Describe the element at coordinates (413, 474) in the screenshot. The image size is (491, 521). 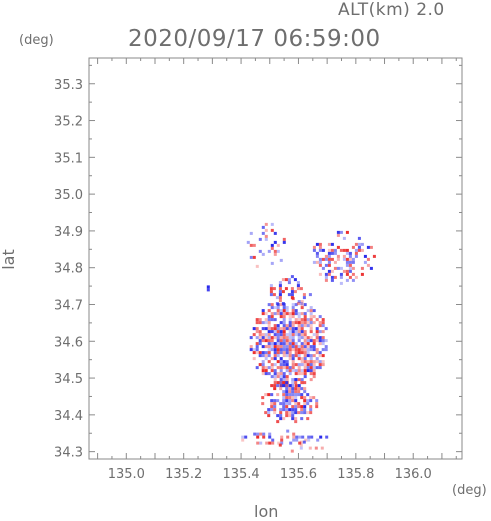
I see `x-tick-label: 136.0` at that location.